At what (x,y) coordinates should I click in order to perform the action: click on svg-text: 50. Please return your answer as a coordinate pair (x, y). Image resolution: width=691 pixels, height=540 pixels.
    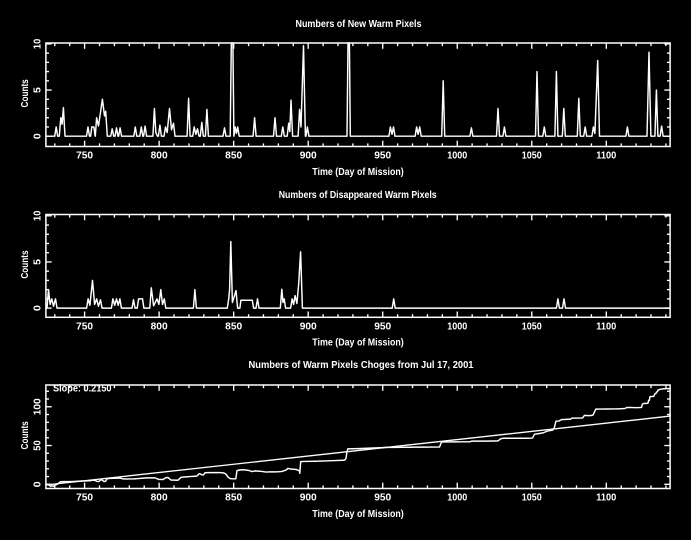
    Looking at the image, I should click on (37, 445).